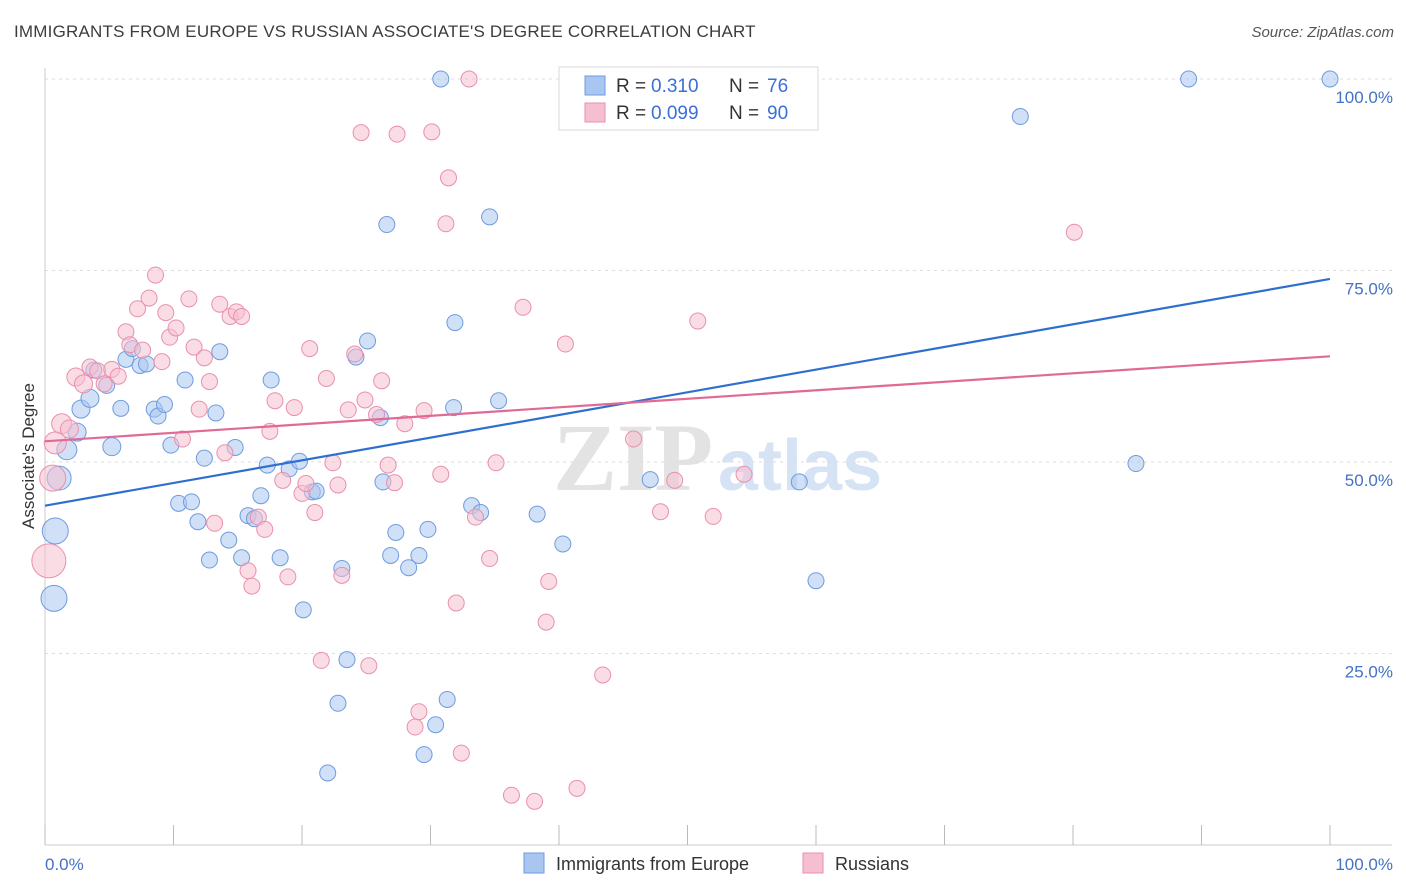  Describe the element at coordinates (631, 86) in the screenshot. I see `legend-r-label-1: R =` at that location.